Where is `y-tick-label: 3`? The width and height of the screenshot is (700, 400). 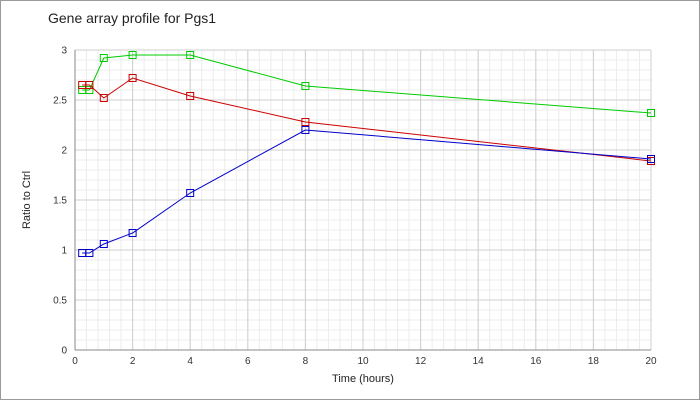 y-tick-label: 3 is located at coordinates (64, 51).